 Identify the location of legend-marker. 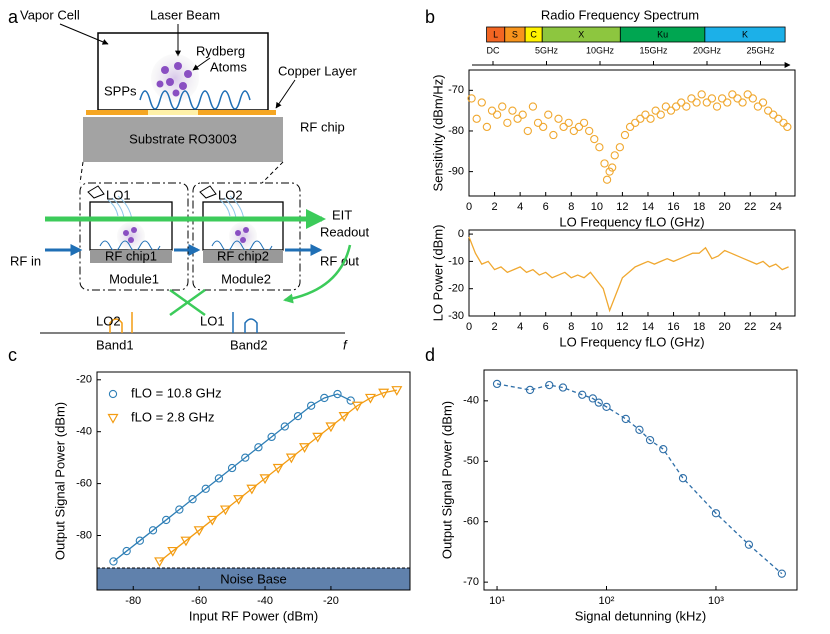
(113, 394).